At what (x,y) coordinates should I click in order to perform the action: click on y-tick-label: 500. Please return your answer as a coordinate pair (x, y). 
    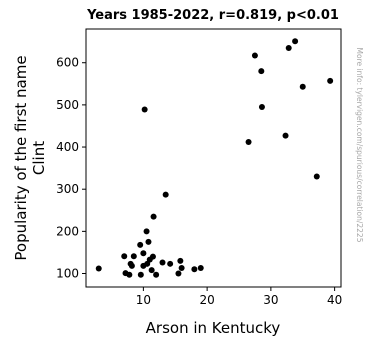
    Looking at the image, I should click on (67, 105).